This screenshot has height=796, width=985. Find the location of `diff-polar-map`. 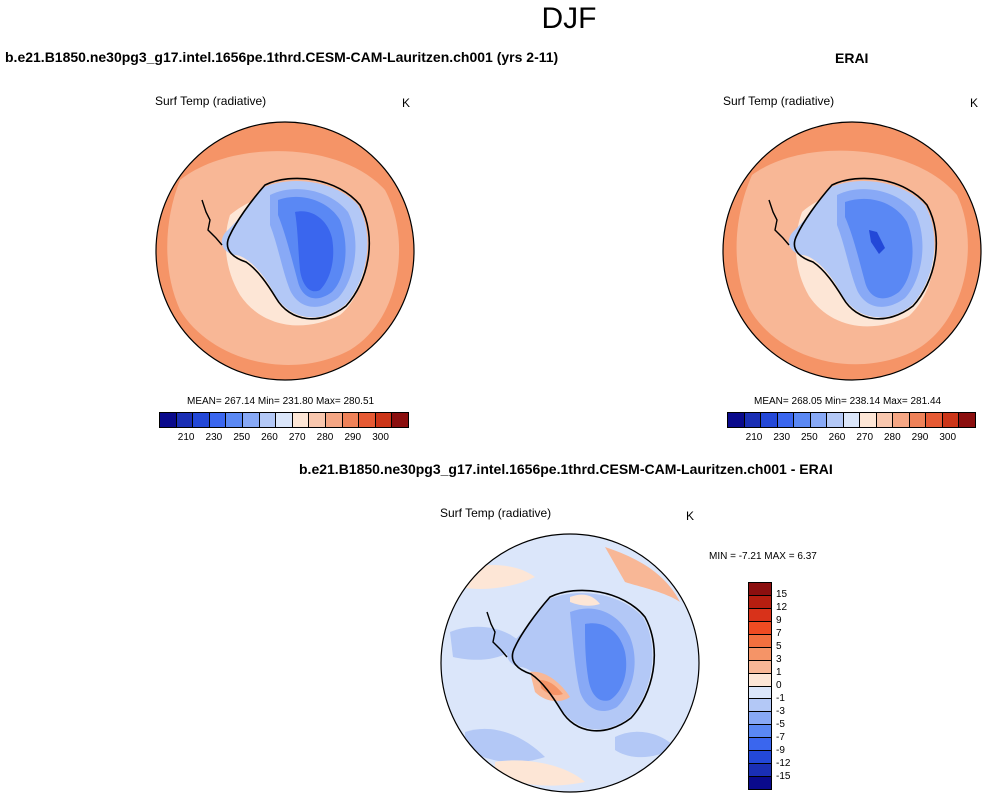

diff-polar-map is located at coordinates (570, 663).